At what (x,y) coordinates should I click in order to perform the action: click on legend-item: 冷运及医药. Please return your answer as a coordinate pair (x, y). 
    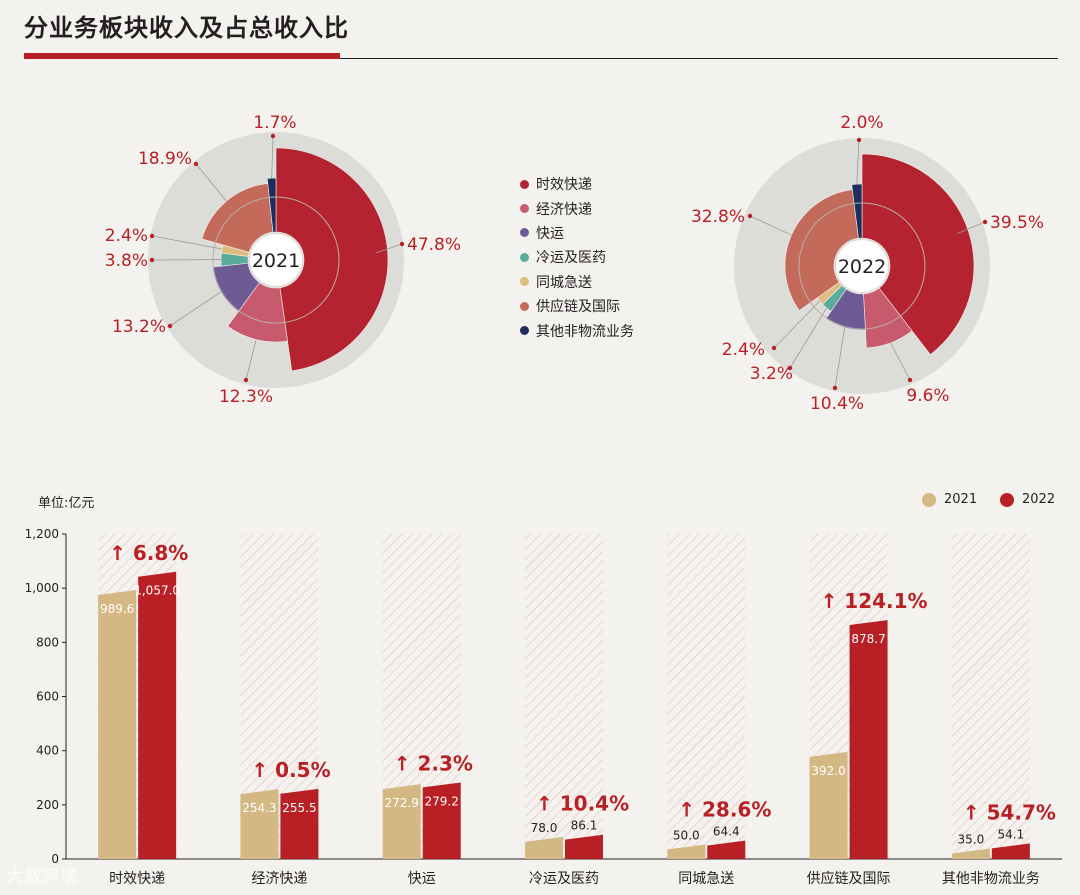
    Looking at the image, I should click on (577, 257).